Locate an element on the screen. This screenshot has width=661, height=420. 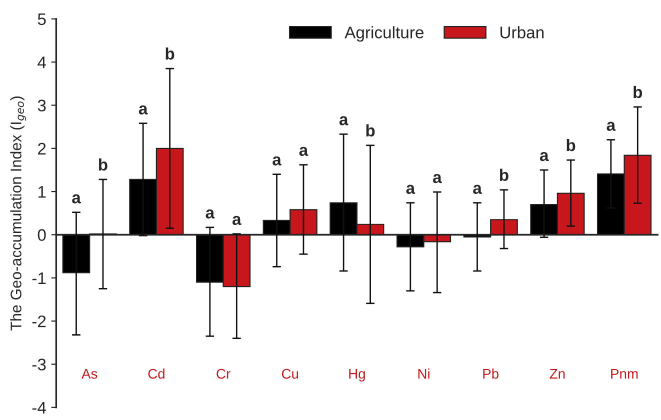
x-tick-label: As is located at coordinates (90, 374).